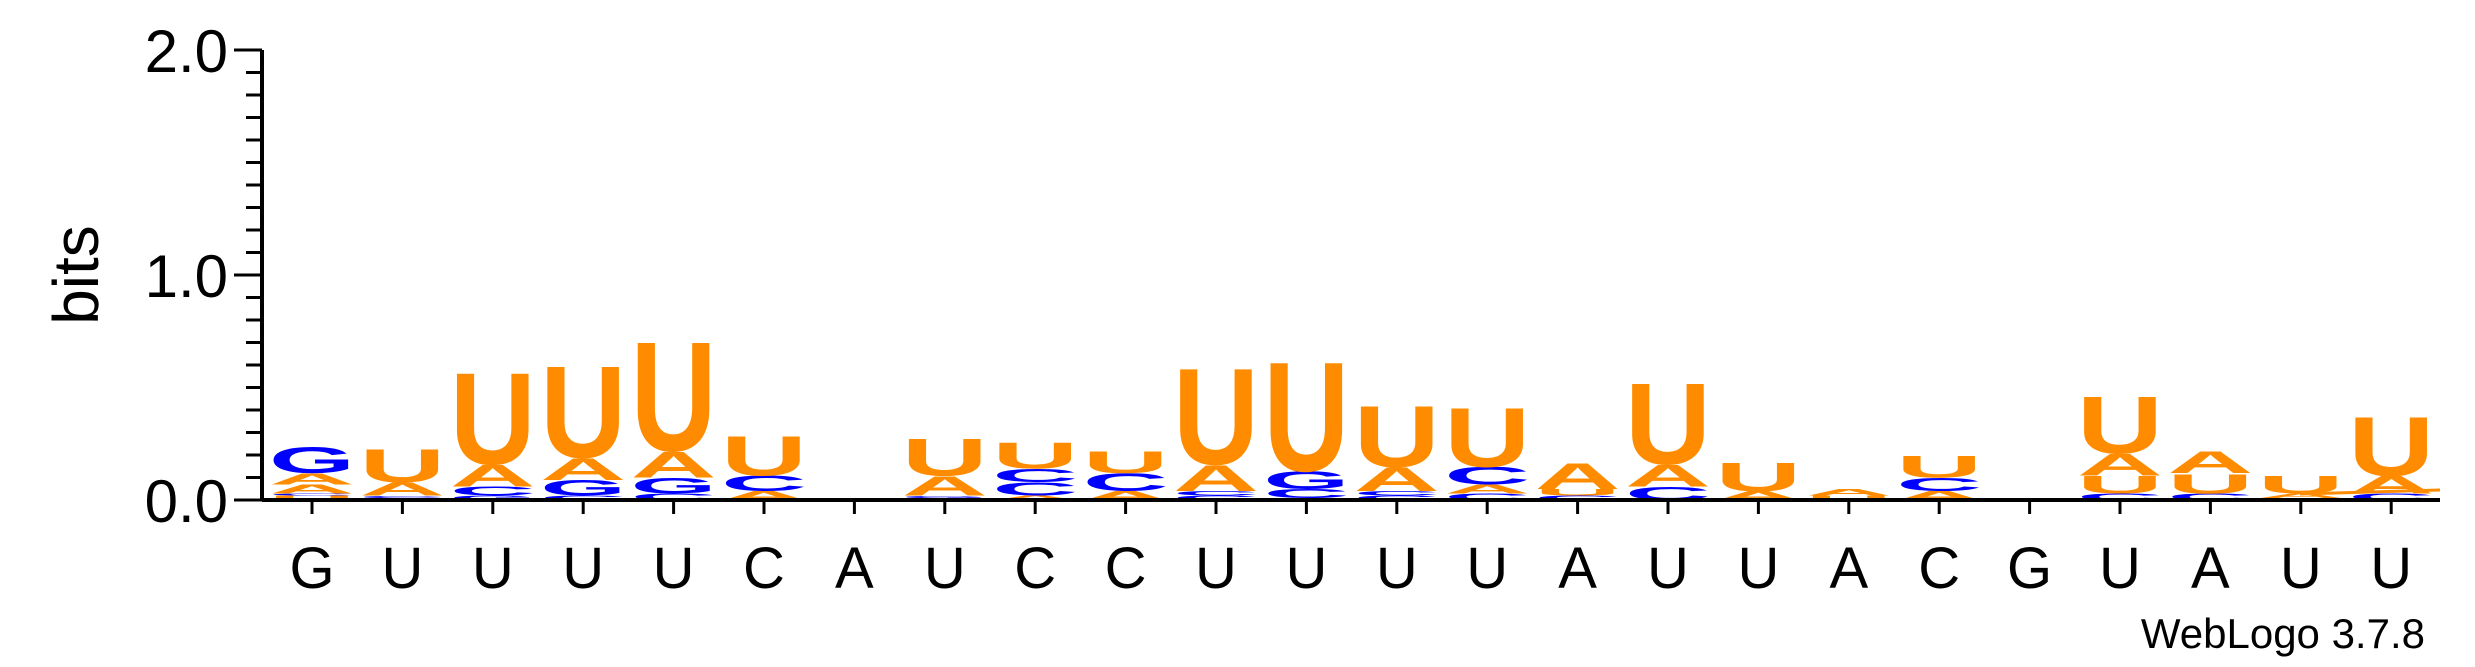 This screenshot has height=667, width=2475. Describe the element at coordinates (186, 501) in the screenshot. I see `y-tick-label: 0.0` at that location.